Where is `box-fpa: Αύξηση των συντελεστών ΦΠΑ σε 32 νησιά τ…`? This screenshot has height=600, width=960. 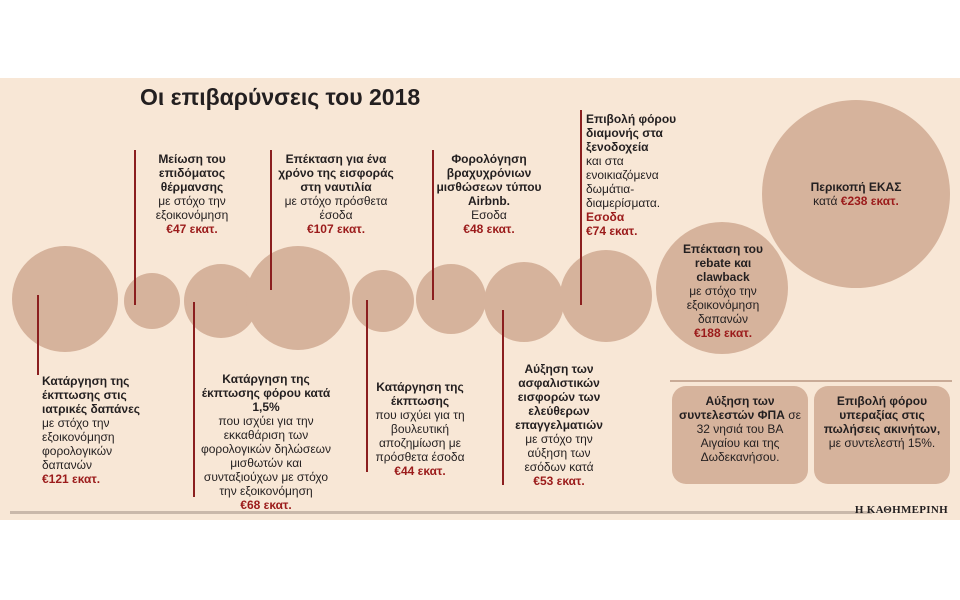 box-fpa: Αύξηση των συντελεστών ΦΠΑ σε 32 νησιά τ… is located at coordinates (740, 435).